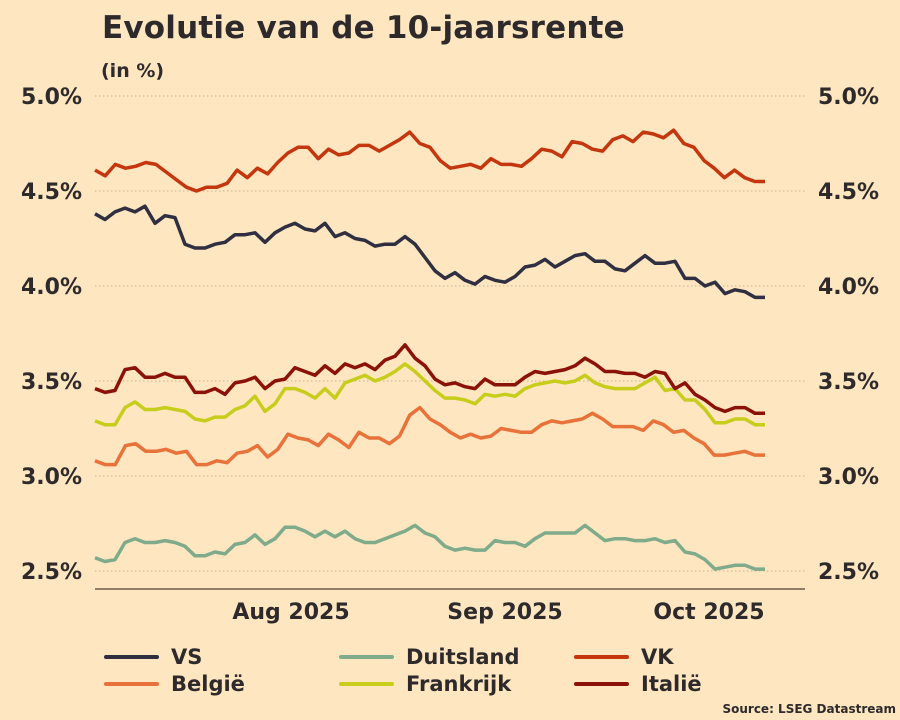 The height and width of the screenshot is (720, 900). Describe the element at coordinates (429, 252) in the screenshot. I see `series-line-vs` at that location.